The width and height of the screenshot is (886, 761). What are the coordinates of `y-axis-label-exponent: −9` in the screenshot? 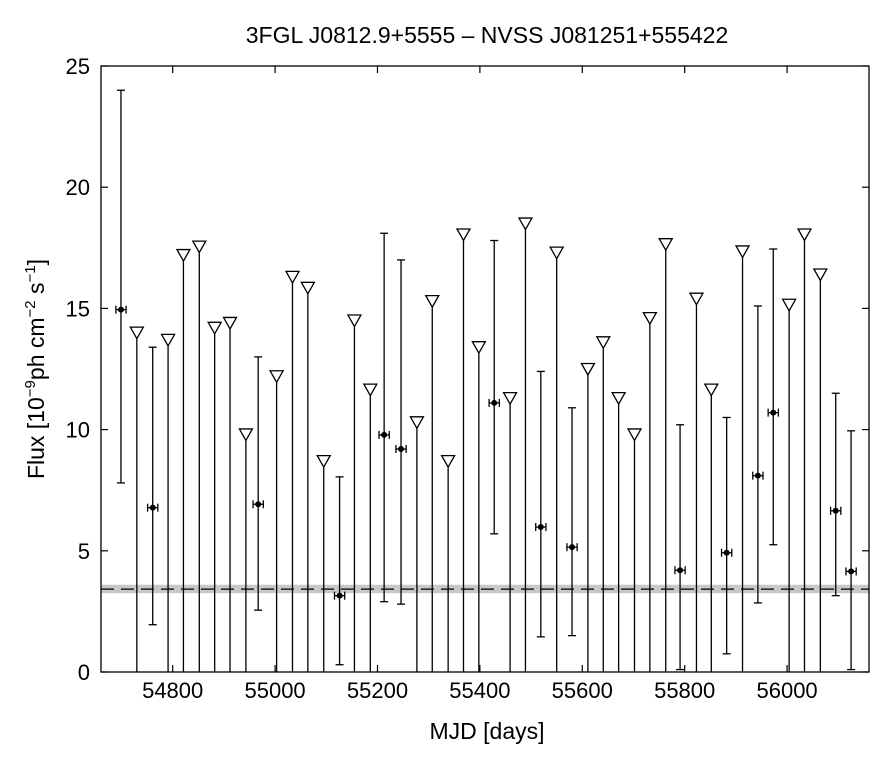 It's located at (30, 388).